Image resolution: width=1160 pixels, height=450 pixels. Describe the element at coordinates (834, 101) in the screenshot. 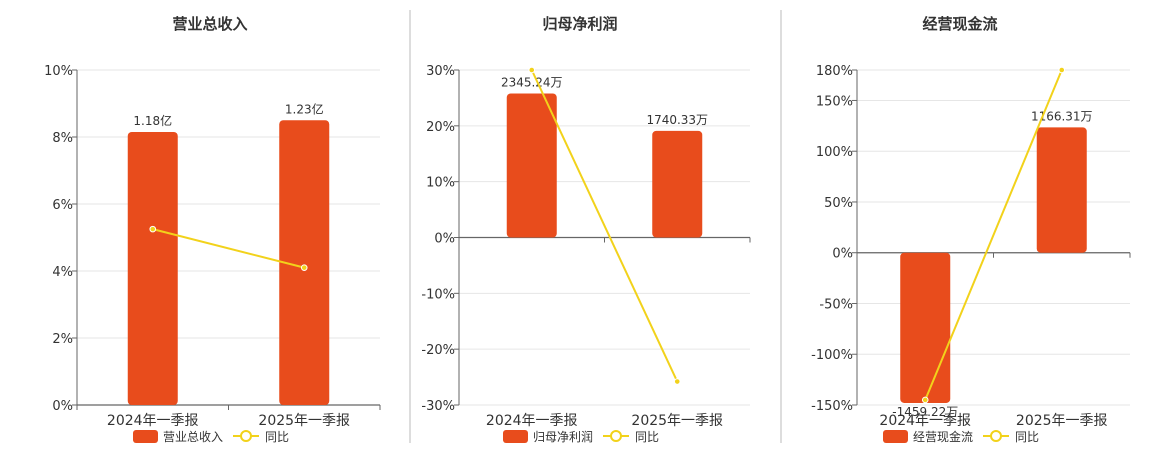

I see `y-tick-label: 150%` at that location.